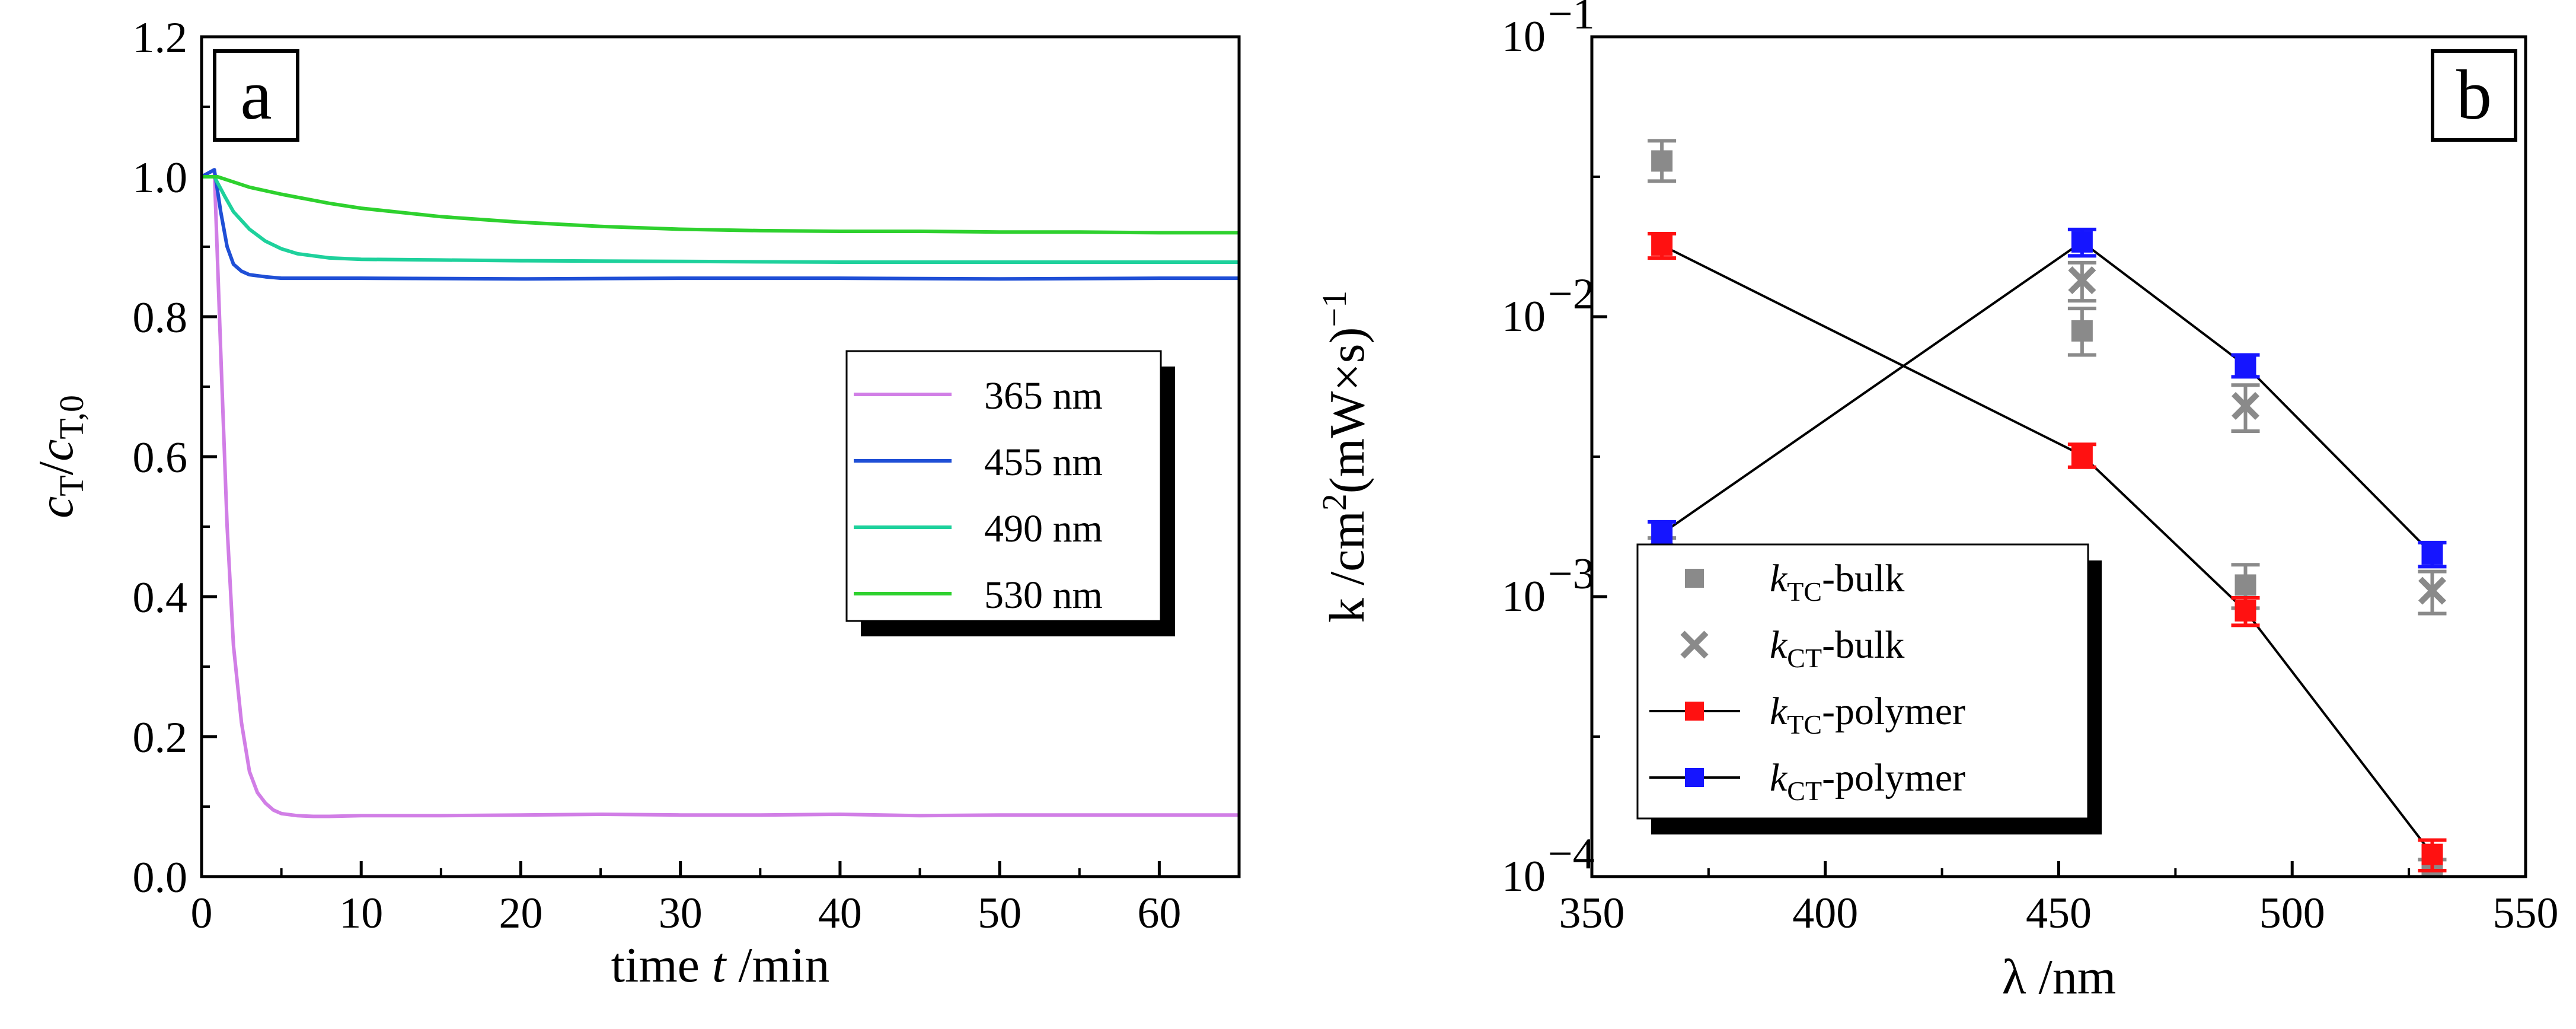 This screenshot has width=2576, height=1029. Describe the element at coordinates (1837, 582) in the screenshot. I see `legend-label: kTC-bulk` at that location.